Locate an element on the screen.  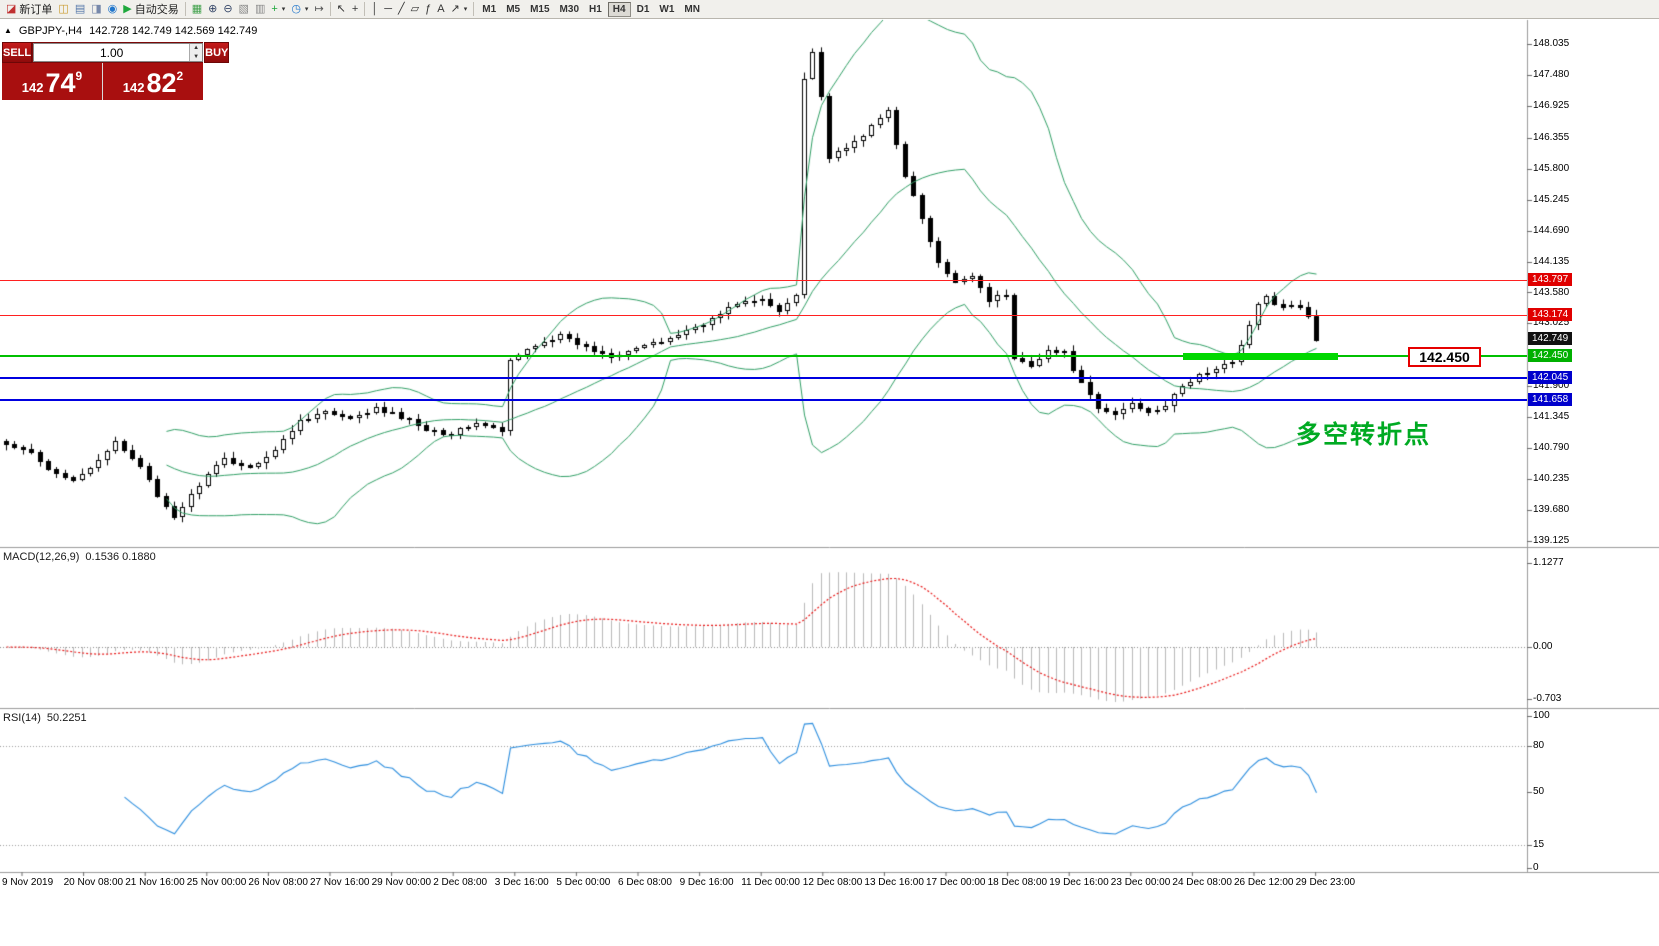
one-click-panel-toggle-icon: ▲ is located at coordinates (8, 30).